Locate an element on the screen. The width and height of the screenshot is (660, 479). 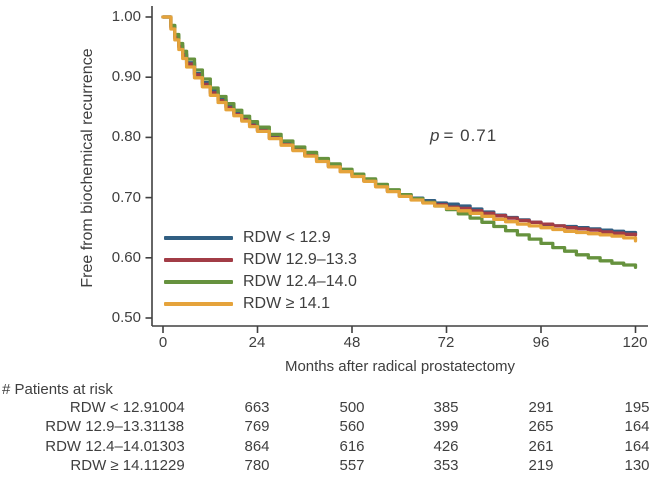
y-tick-label: 0.60 is located at coordinates (126, 257).